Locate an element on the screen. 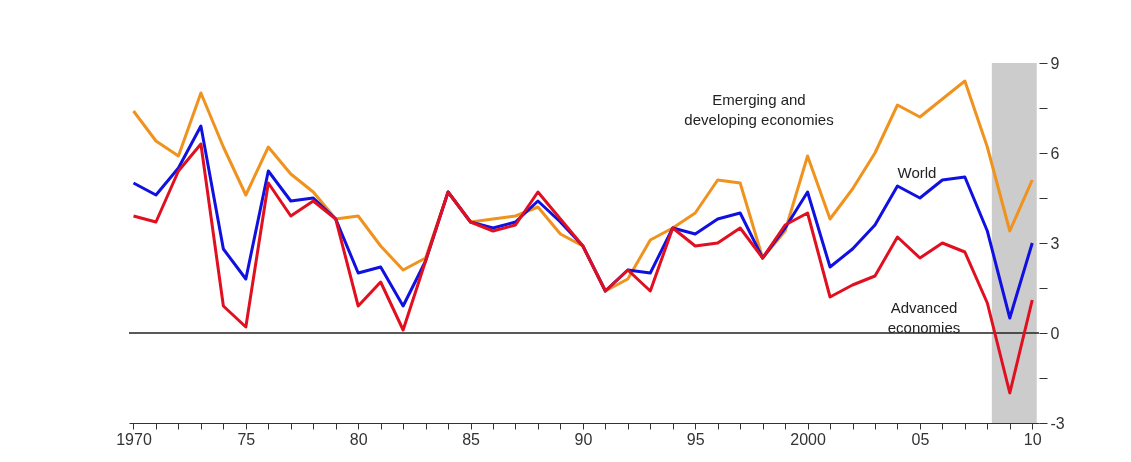 Image resolution: width=1131 pixels, height=462 pixels. x-tick-label: 1970 is located at coordinates (134, 439).